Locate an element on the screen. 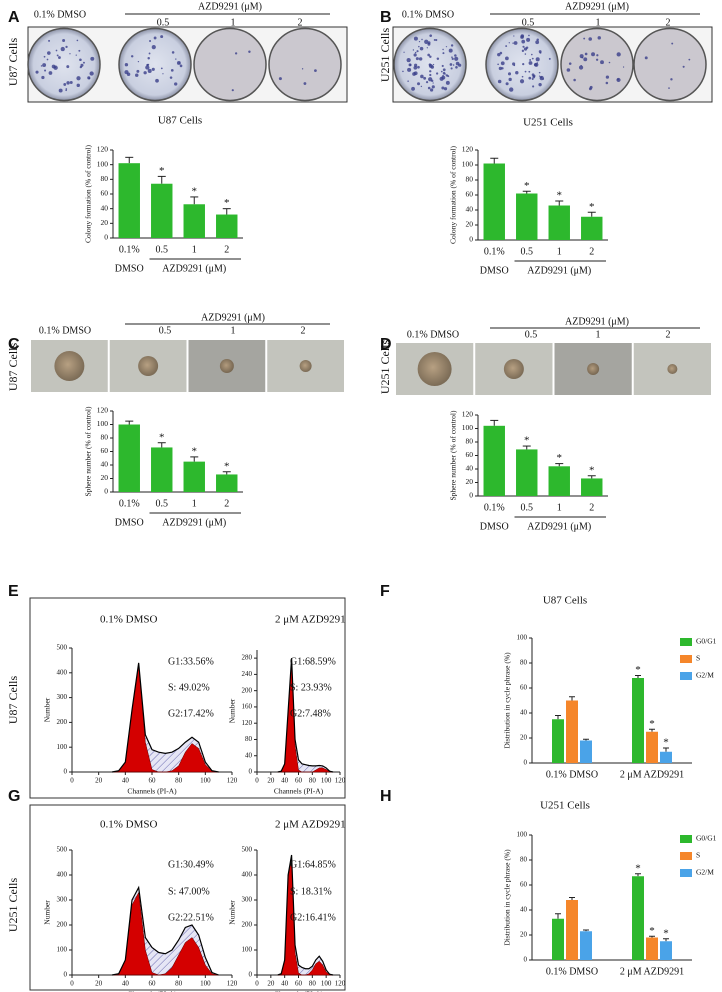  phase-percent: G2:17.42% is located at coordinates (191, 713).